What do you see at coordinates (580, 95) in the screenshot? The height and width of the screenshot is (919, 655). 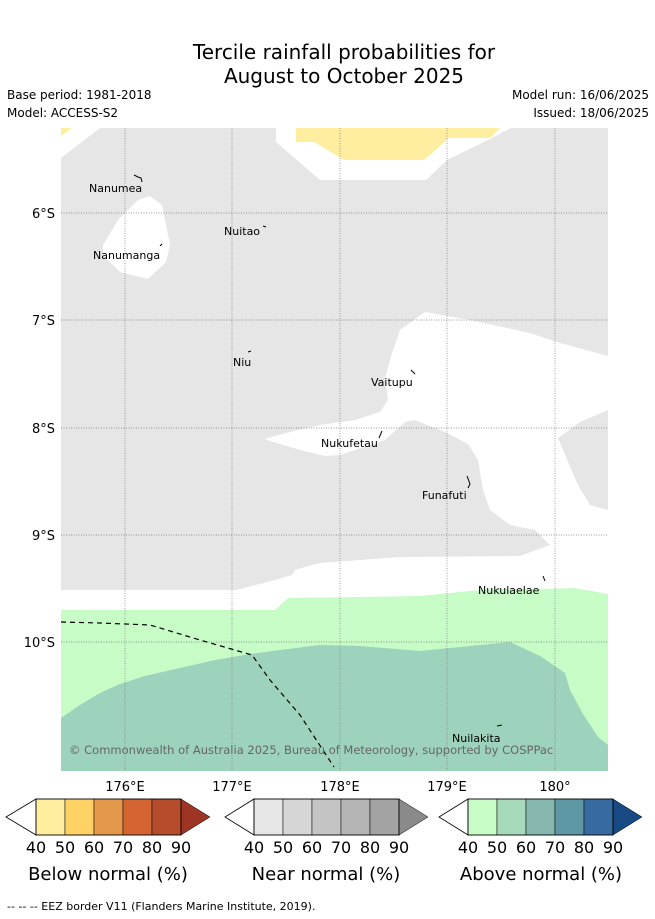 I see `model-run: Model run: 16/06/2025` at bounding box center [580, 95].